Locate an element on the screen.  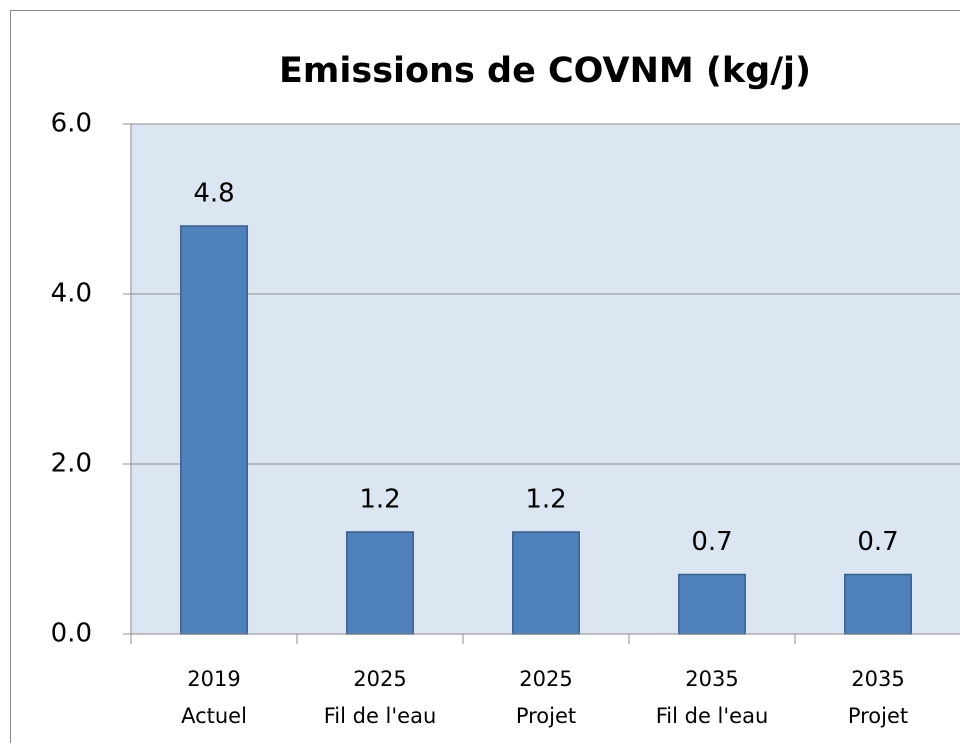
y-tick-label: 2.0 is located at coordinates (71, 464).